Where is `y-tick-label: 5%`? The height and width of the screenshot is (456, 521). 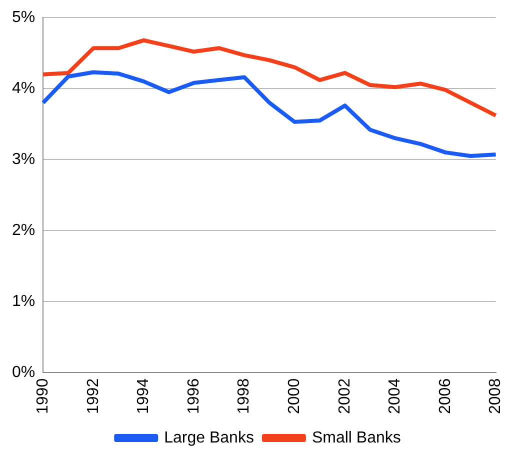 y-tick-label: 5% is located at coordinates (24, 17).